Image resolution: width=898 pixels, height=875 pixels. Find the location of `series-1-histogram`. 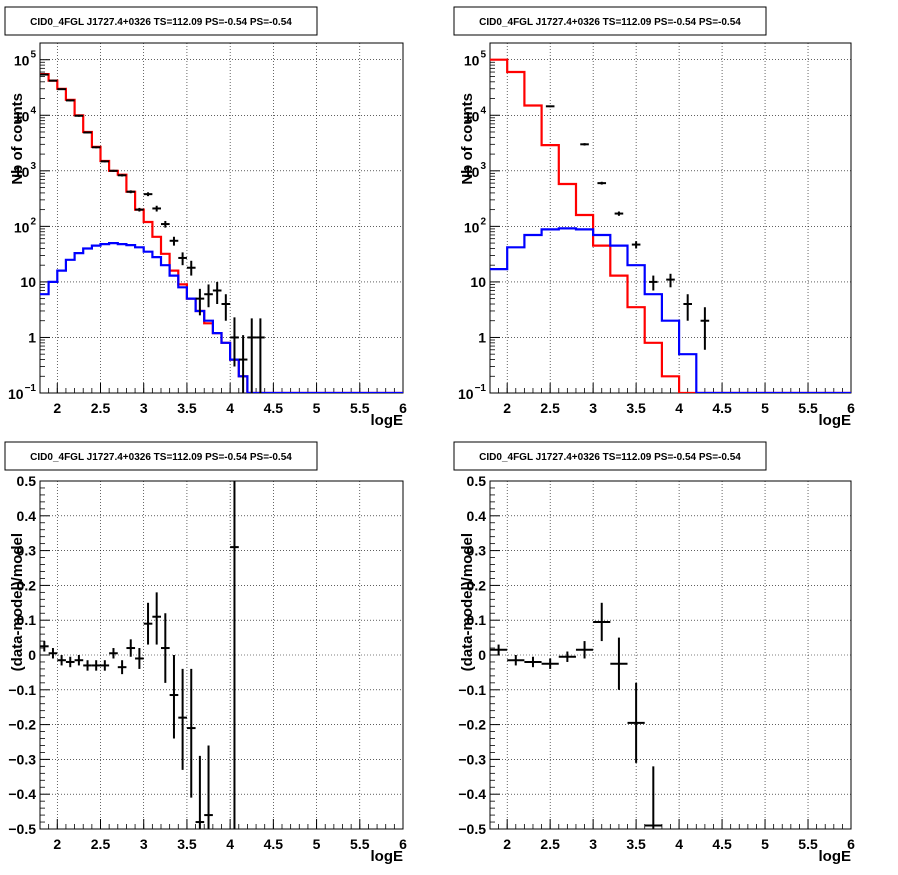

series-1-histogram is located at coordinates (221, 317).